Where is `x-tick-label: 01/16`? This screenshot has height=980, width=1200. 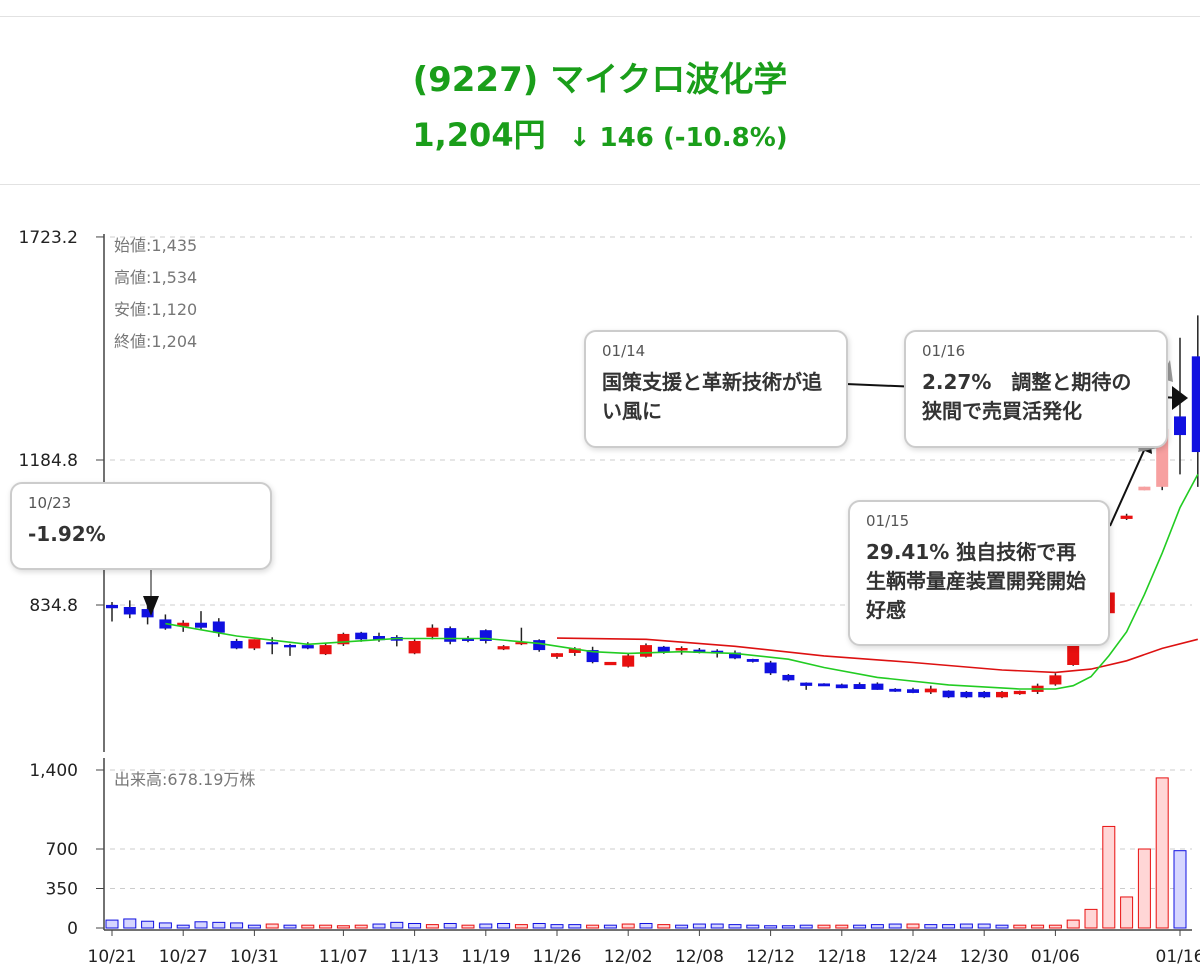 x-tick-label: 01/16 is located at coordinates (1178, 957).